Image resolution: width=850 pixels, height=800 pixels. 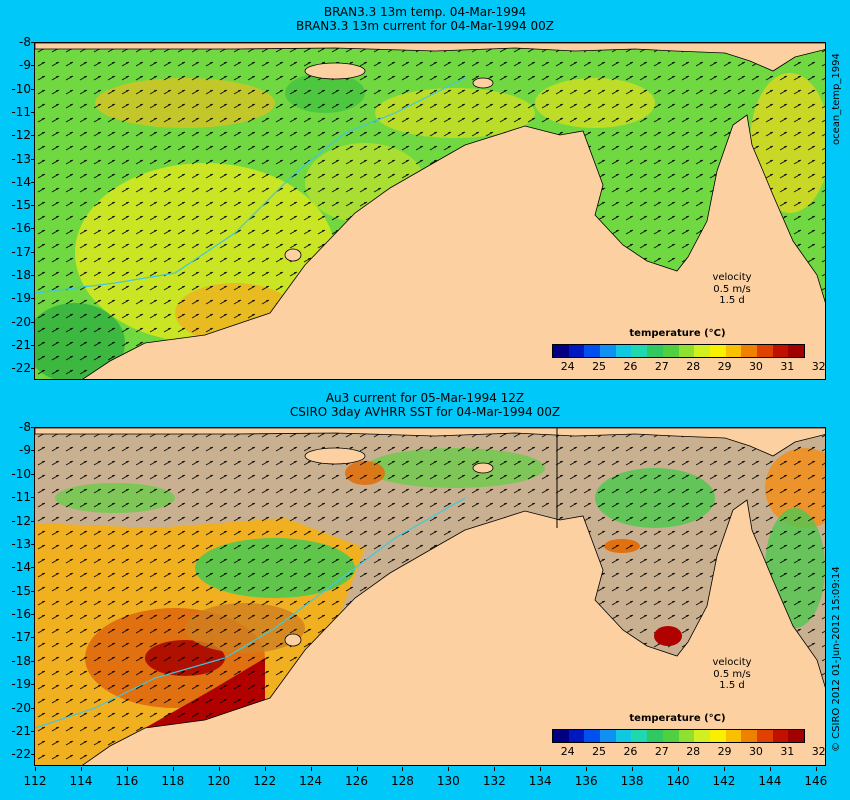 What do you see at coordinates (770, 781) in the screenshot?
I see `x-axis-label: 144` at bounding box center [770, 781].